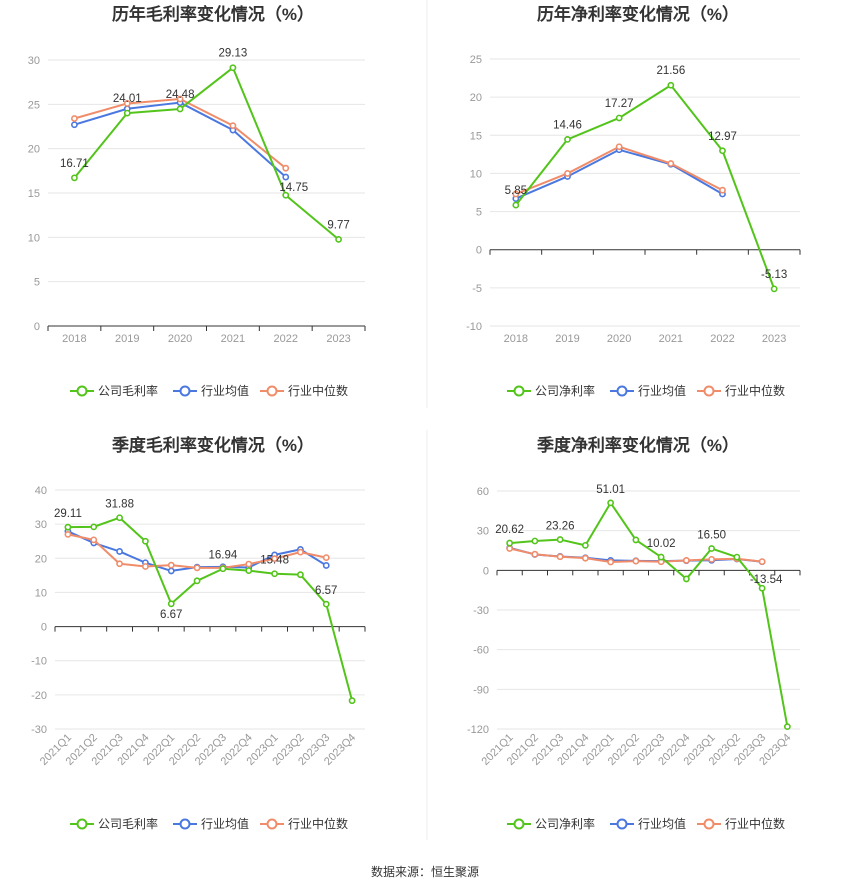 This screenshot has width=850, height=891. What do you see at coordinates (481, 651) in the screenshot?
I see `y-tick-label: -60` at bounding box center [481, 651].